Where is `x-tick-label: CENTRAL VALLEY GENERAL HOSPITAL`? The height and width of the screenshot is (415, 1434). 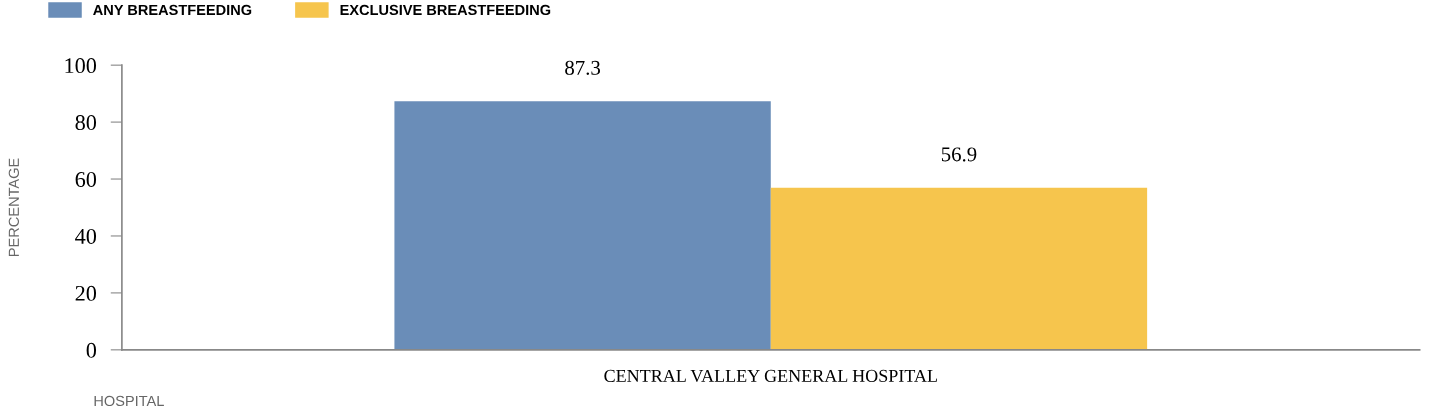 x-tick-label: CENTRAL VALLEY GENERAL HOSPITAL is located at coordinates (770, 376).